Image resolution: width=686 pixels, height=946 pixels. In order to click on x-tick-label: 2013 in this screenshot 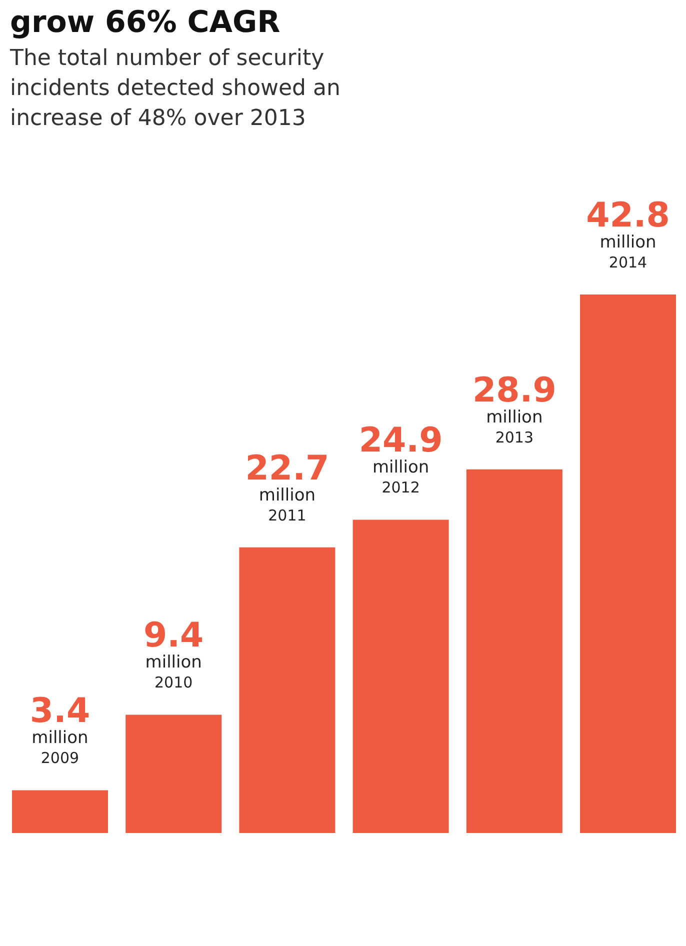, I will do `click(514, 437)`.